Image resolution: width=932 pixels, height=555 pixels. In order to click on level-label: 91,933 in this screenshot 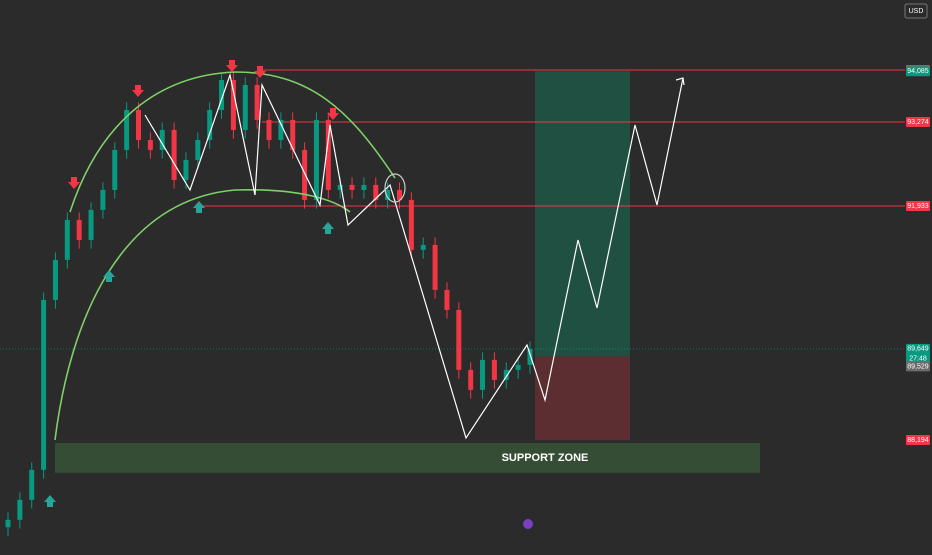, I will do `click(918, 206)`.